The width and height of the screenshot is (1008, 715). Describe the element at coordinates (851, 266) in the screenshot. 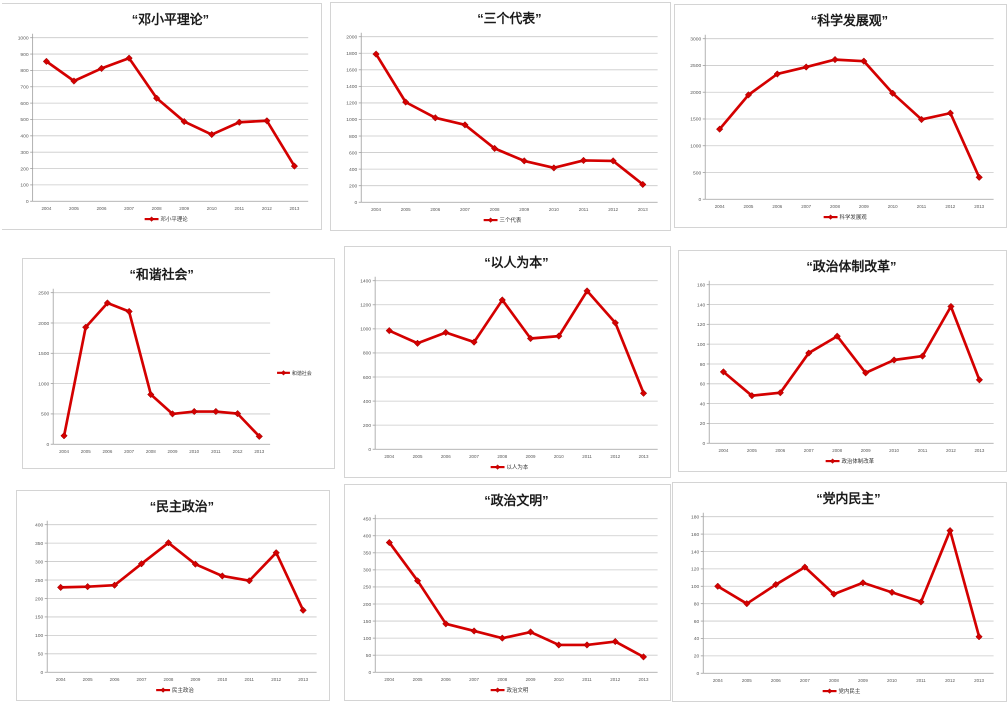

I see `chart-title: “政治体制改革”` at that location.